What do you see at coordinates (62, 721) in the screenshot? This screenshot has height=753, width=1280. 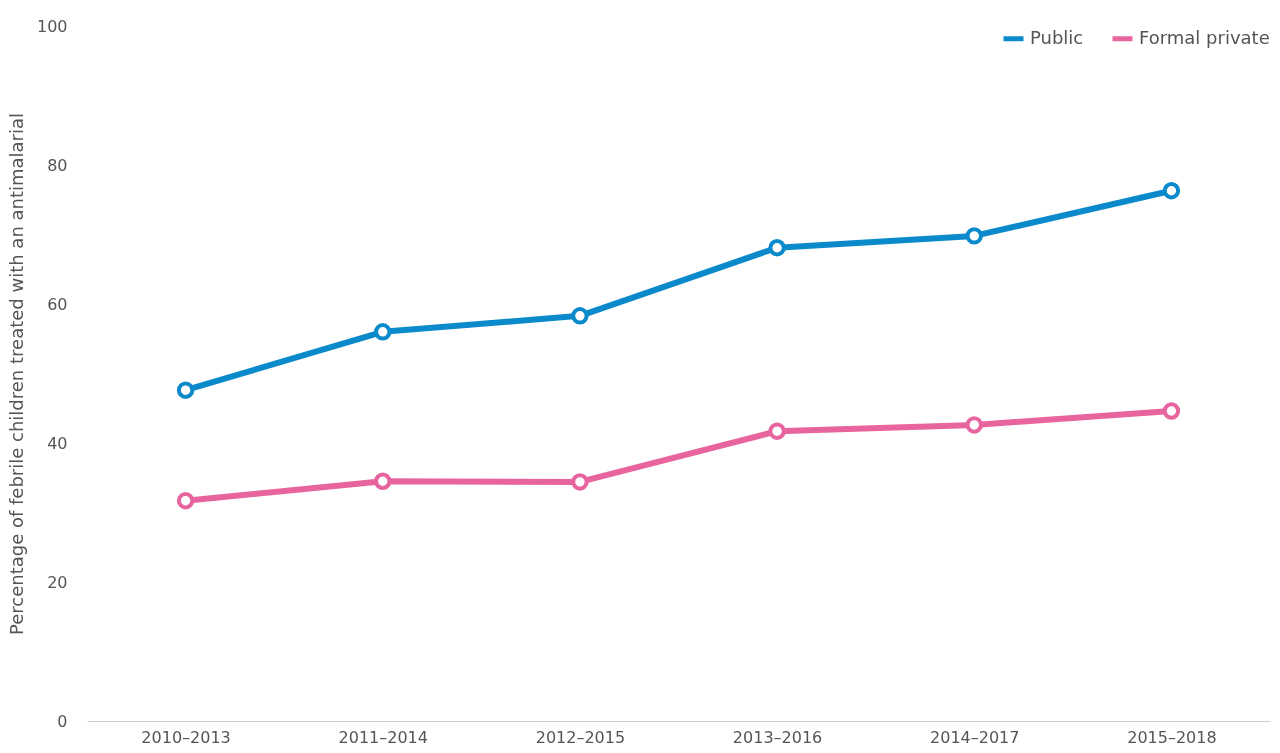 I see `y-tick-label: 0` at bounding box center [62, 721].